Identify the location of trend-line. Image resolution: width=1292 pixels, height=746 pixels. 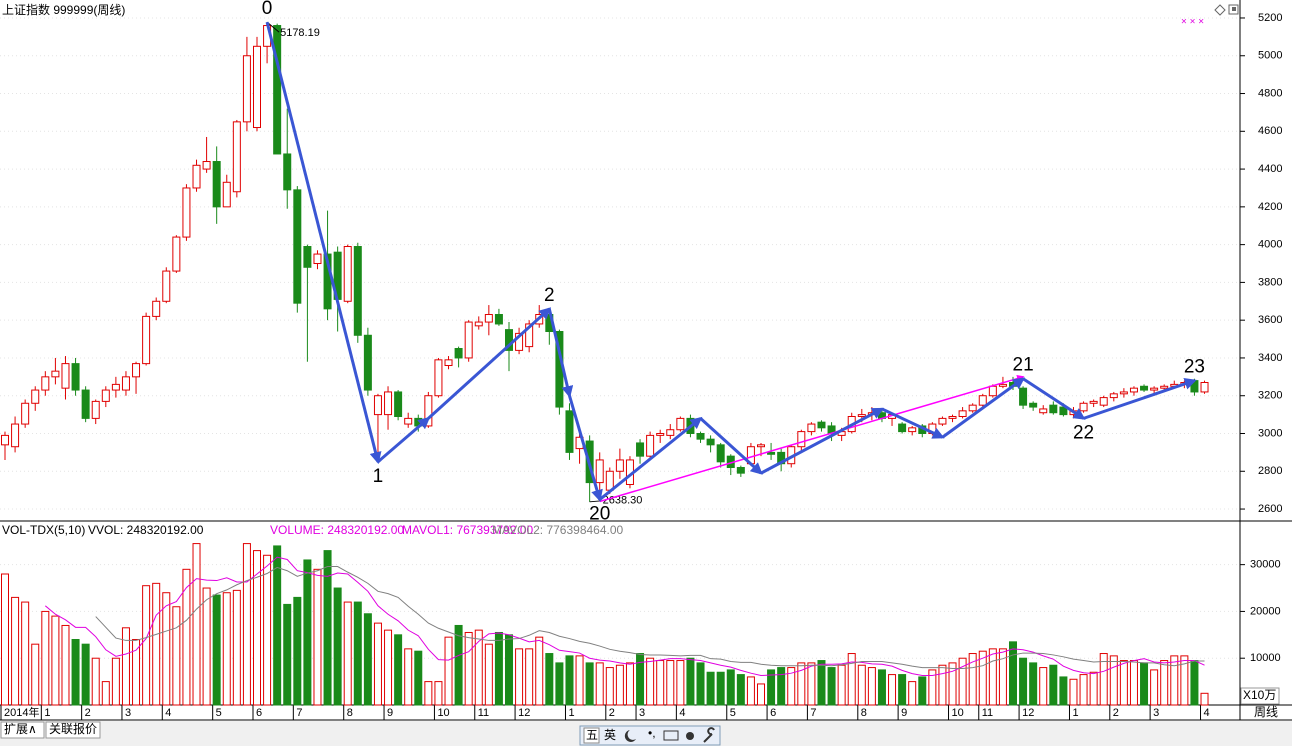
(812, 438).